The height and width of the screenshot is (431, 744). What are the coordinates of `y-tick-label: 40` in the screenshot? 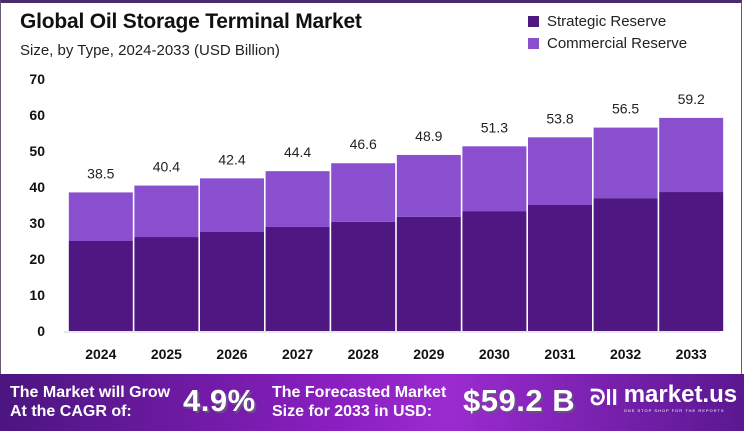 It's located at (37, 187).